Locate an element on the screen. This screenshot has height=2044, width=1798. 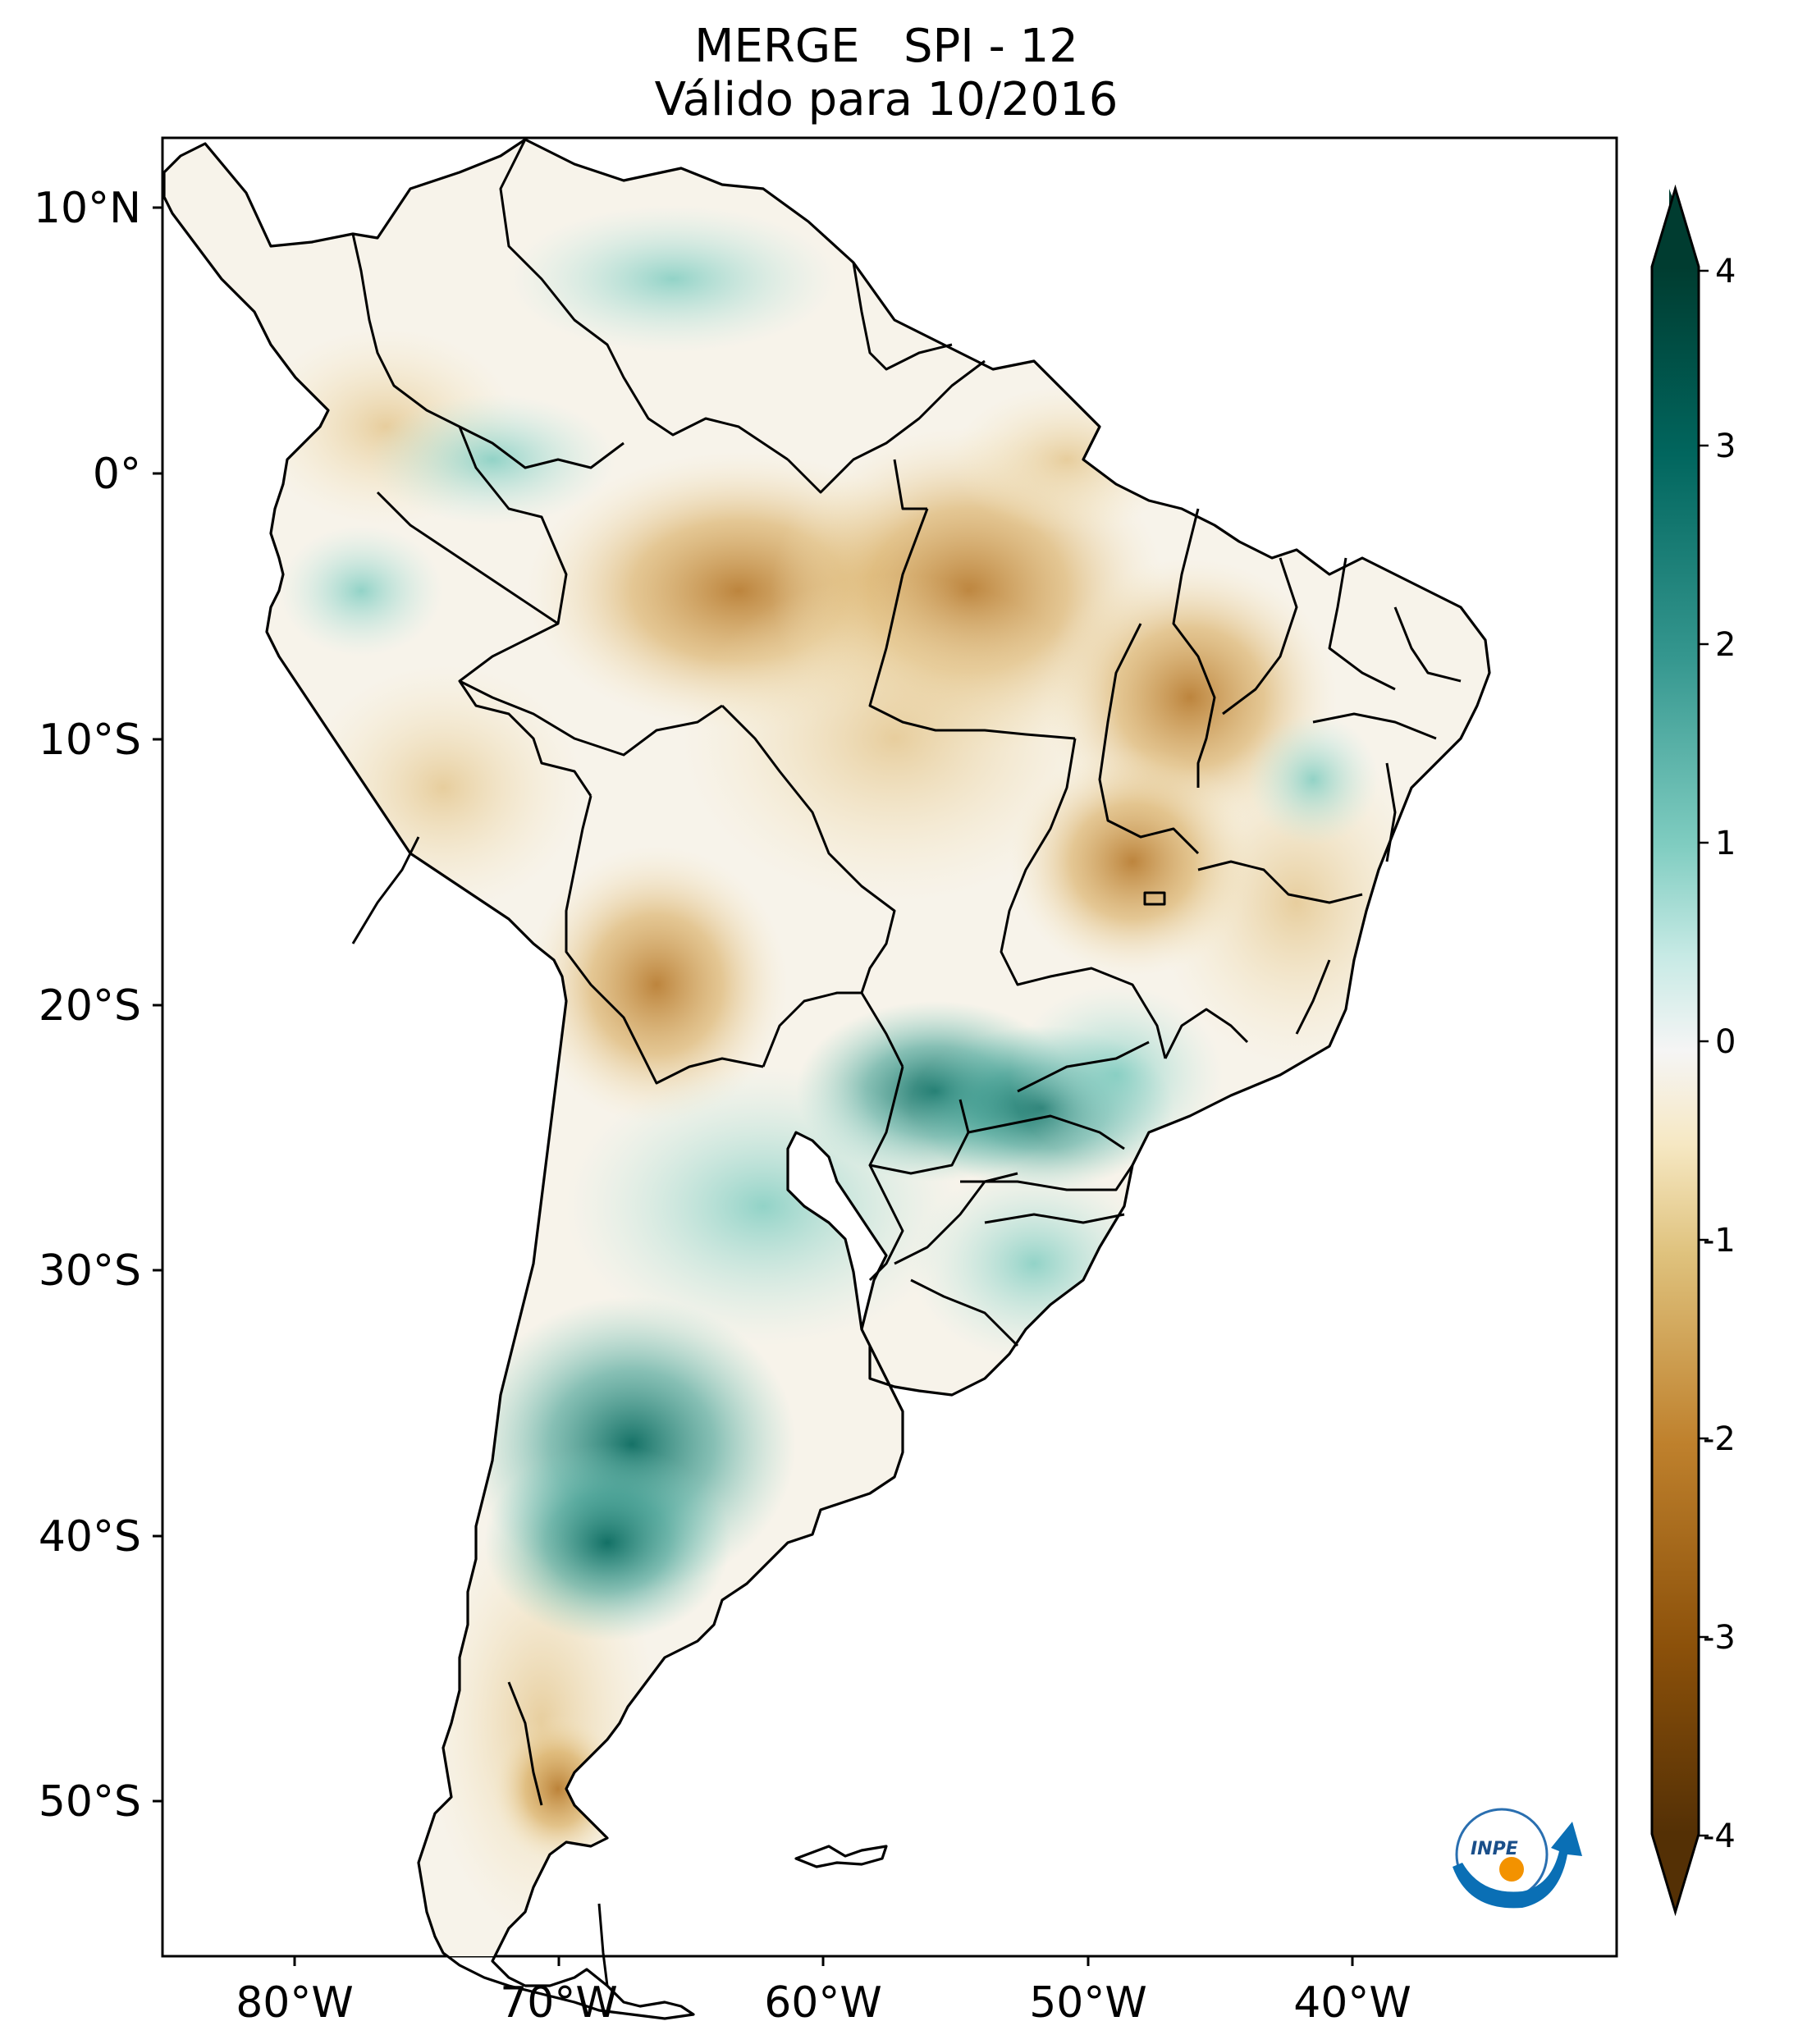
lon-tick-label: 80°W is located at coordinates (295, 2003).